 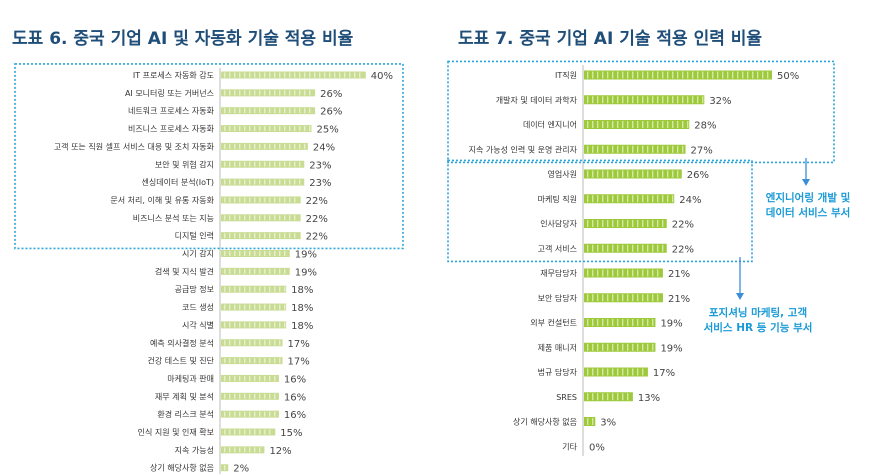 What do you see at coordinates (176, 432) in the screenshot?
I see `chart-1-category-label: 인식 지원 및 인재 확보` at bounding box center [176, 432].